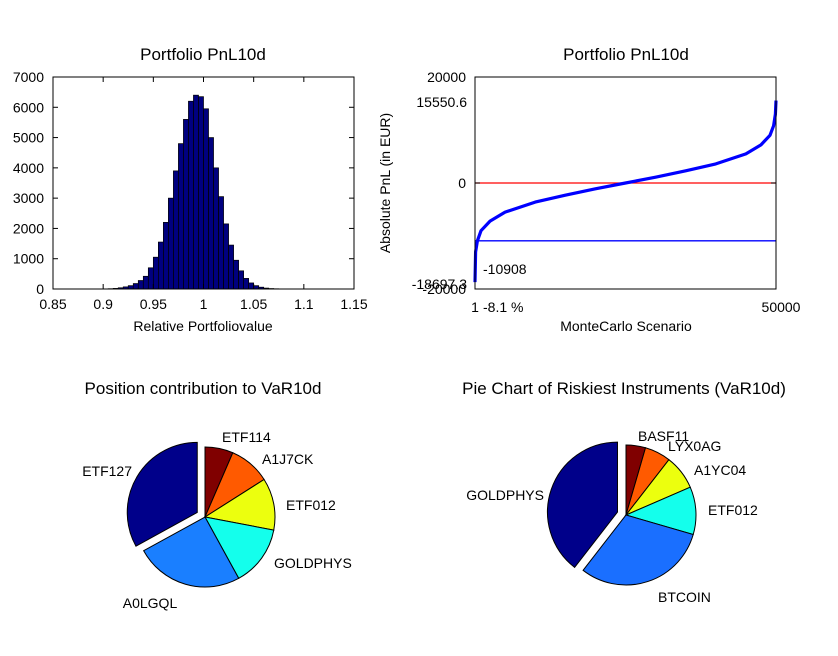 Image resolution: width=838 pixels, height=656 pixels. What do you see at coordinates (304, 304) in the screenshot?
I see `histogram-x-tick-label: 1.1` at bounding box center [304, 304].